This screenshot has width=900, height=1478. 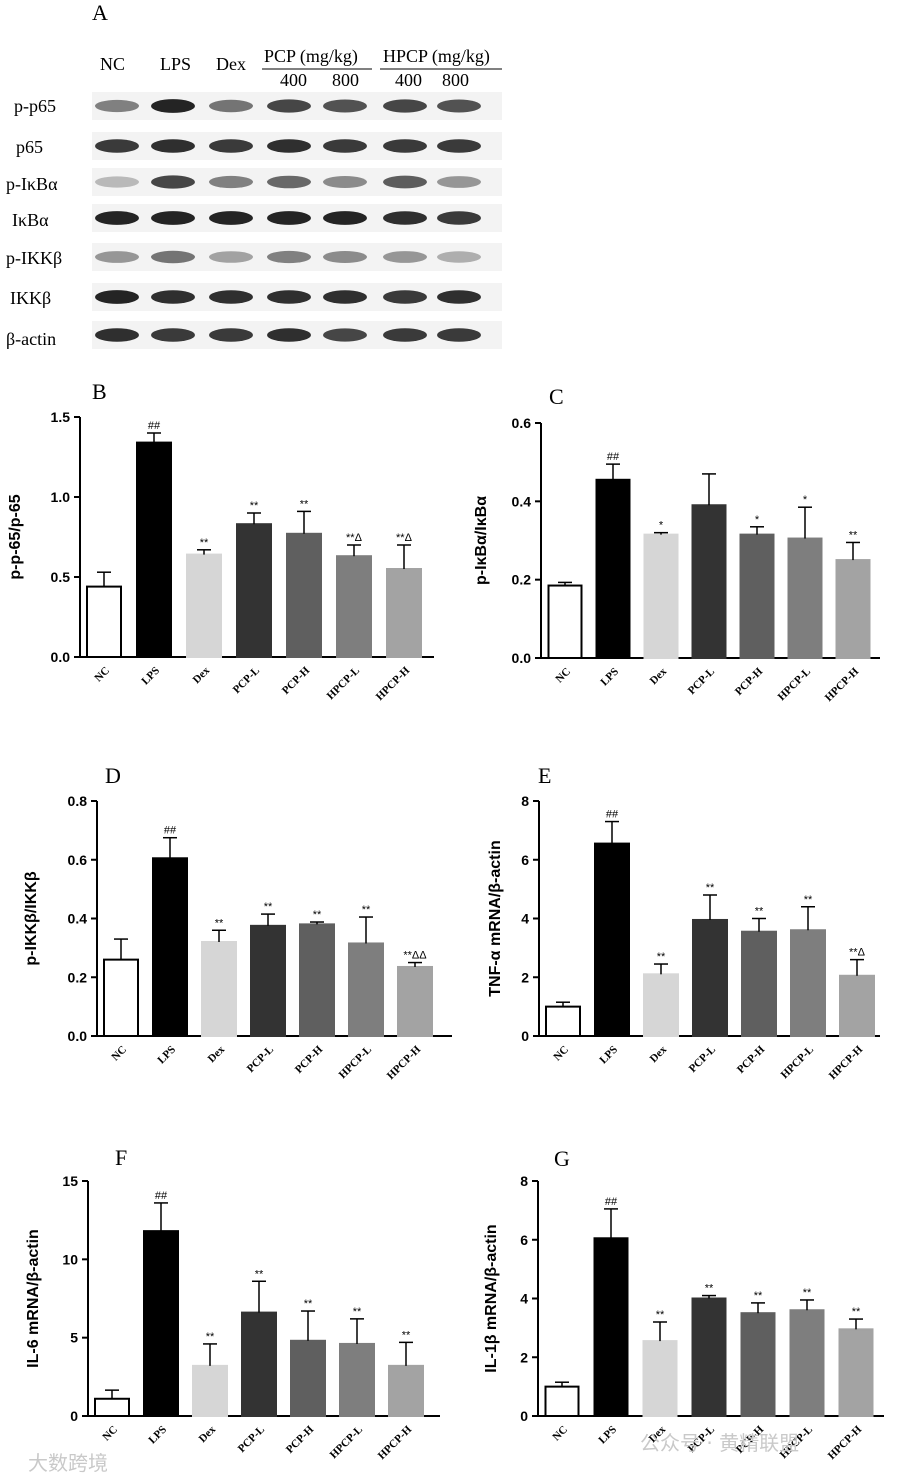 I want to click on lane-label-nc: NC, so click(x=112, y=64).